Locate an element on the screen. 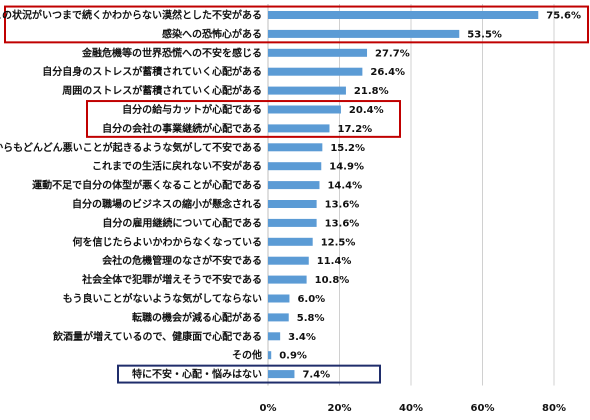 Image resolution: width=590 pixels, height=420 pixels. data-label: 11.4% is located at coordinates (334, 261).